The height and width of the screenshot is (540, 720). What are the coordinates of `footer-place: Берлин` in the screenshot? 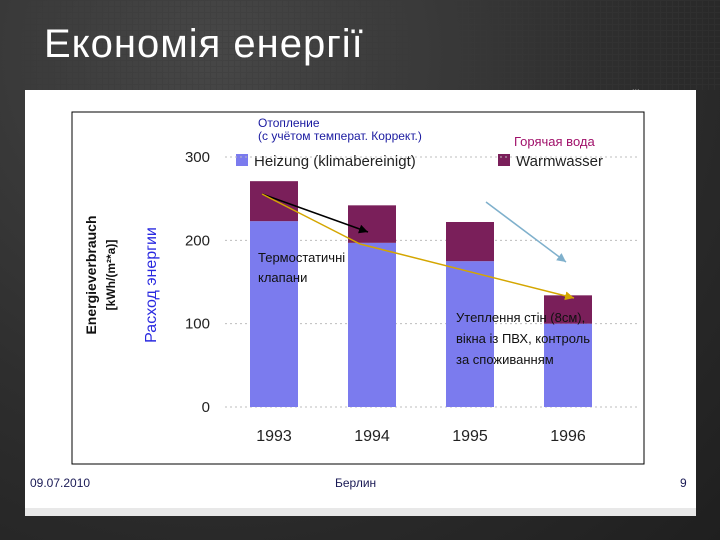 It's located at (356, 483).